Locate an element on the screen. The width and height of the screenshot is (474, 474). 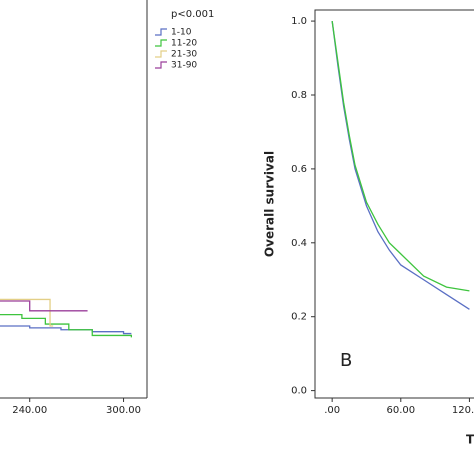
panel-label: B is located at coordinates (346, 360).